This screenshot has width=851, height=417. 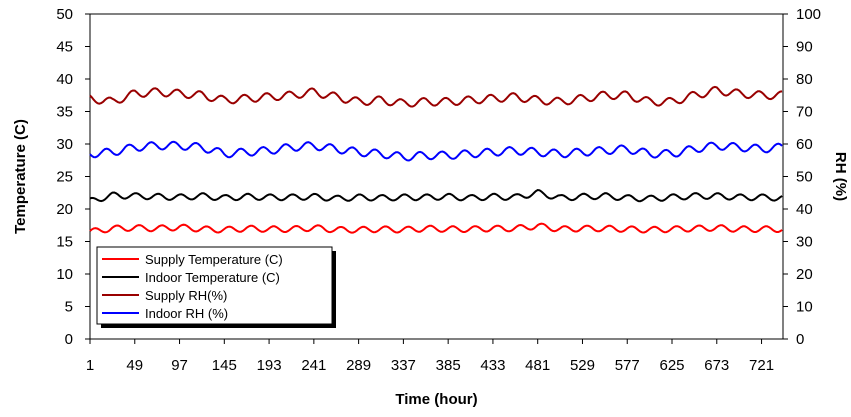 I want to click on x-tick-label: 721, so click(x=761, y=365).